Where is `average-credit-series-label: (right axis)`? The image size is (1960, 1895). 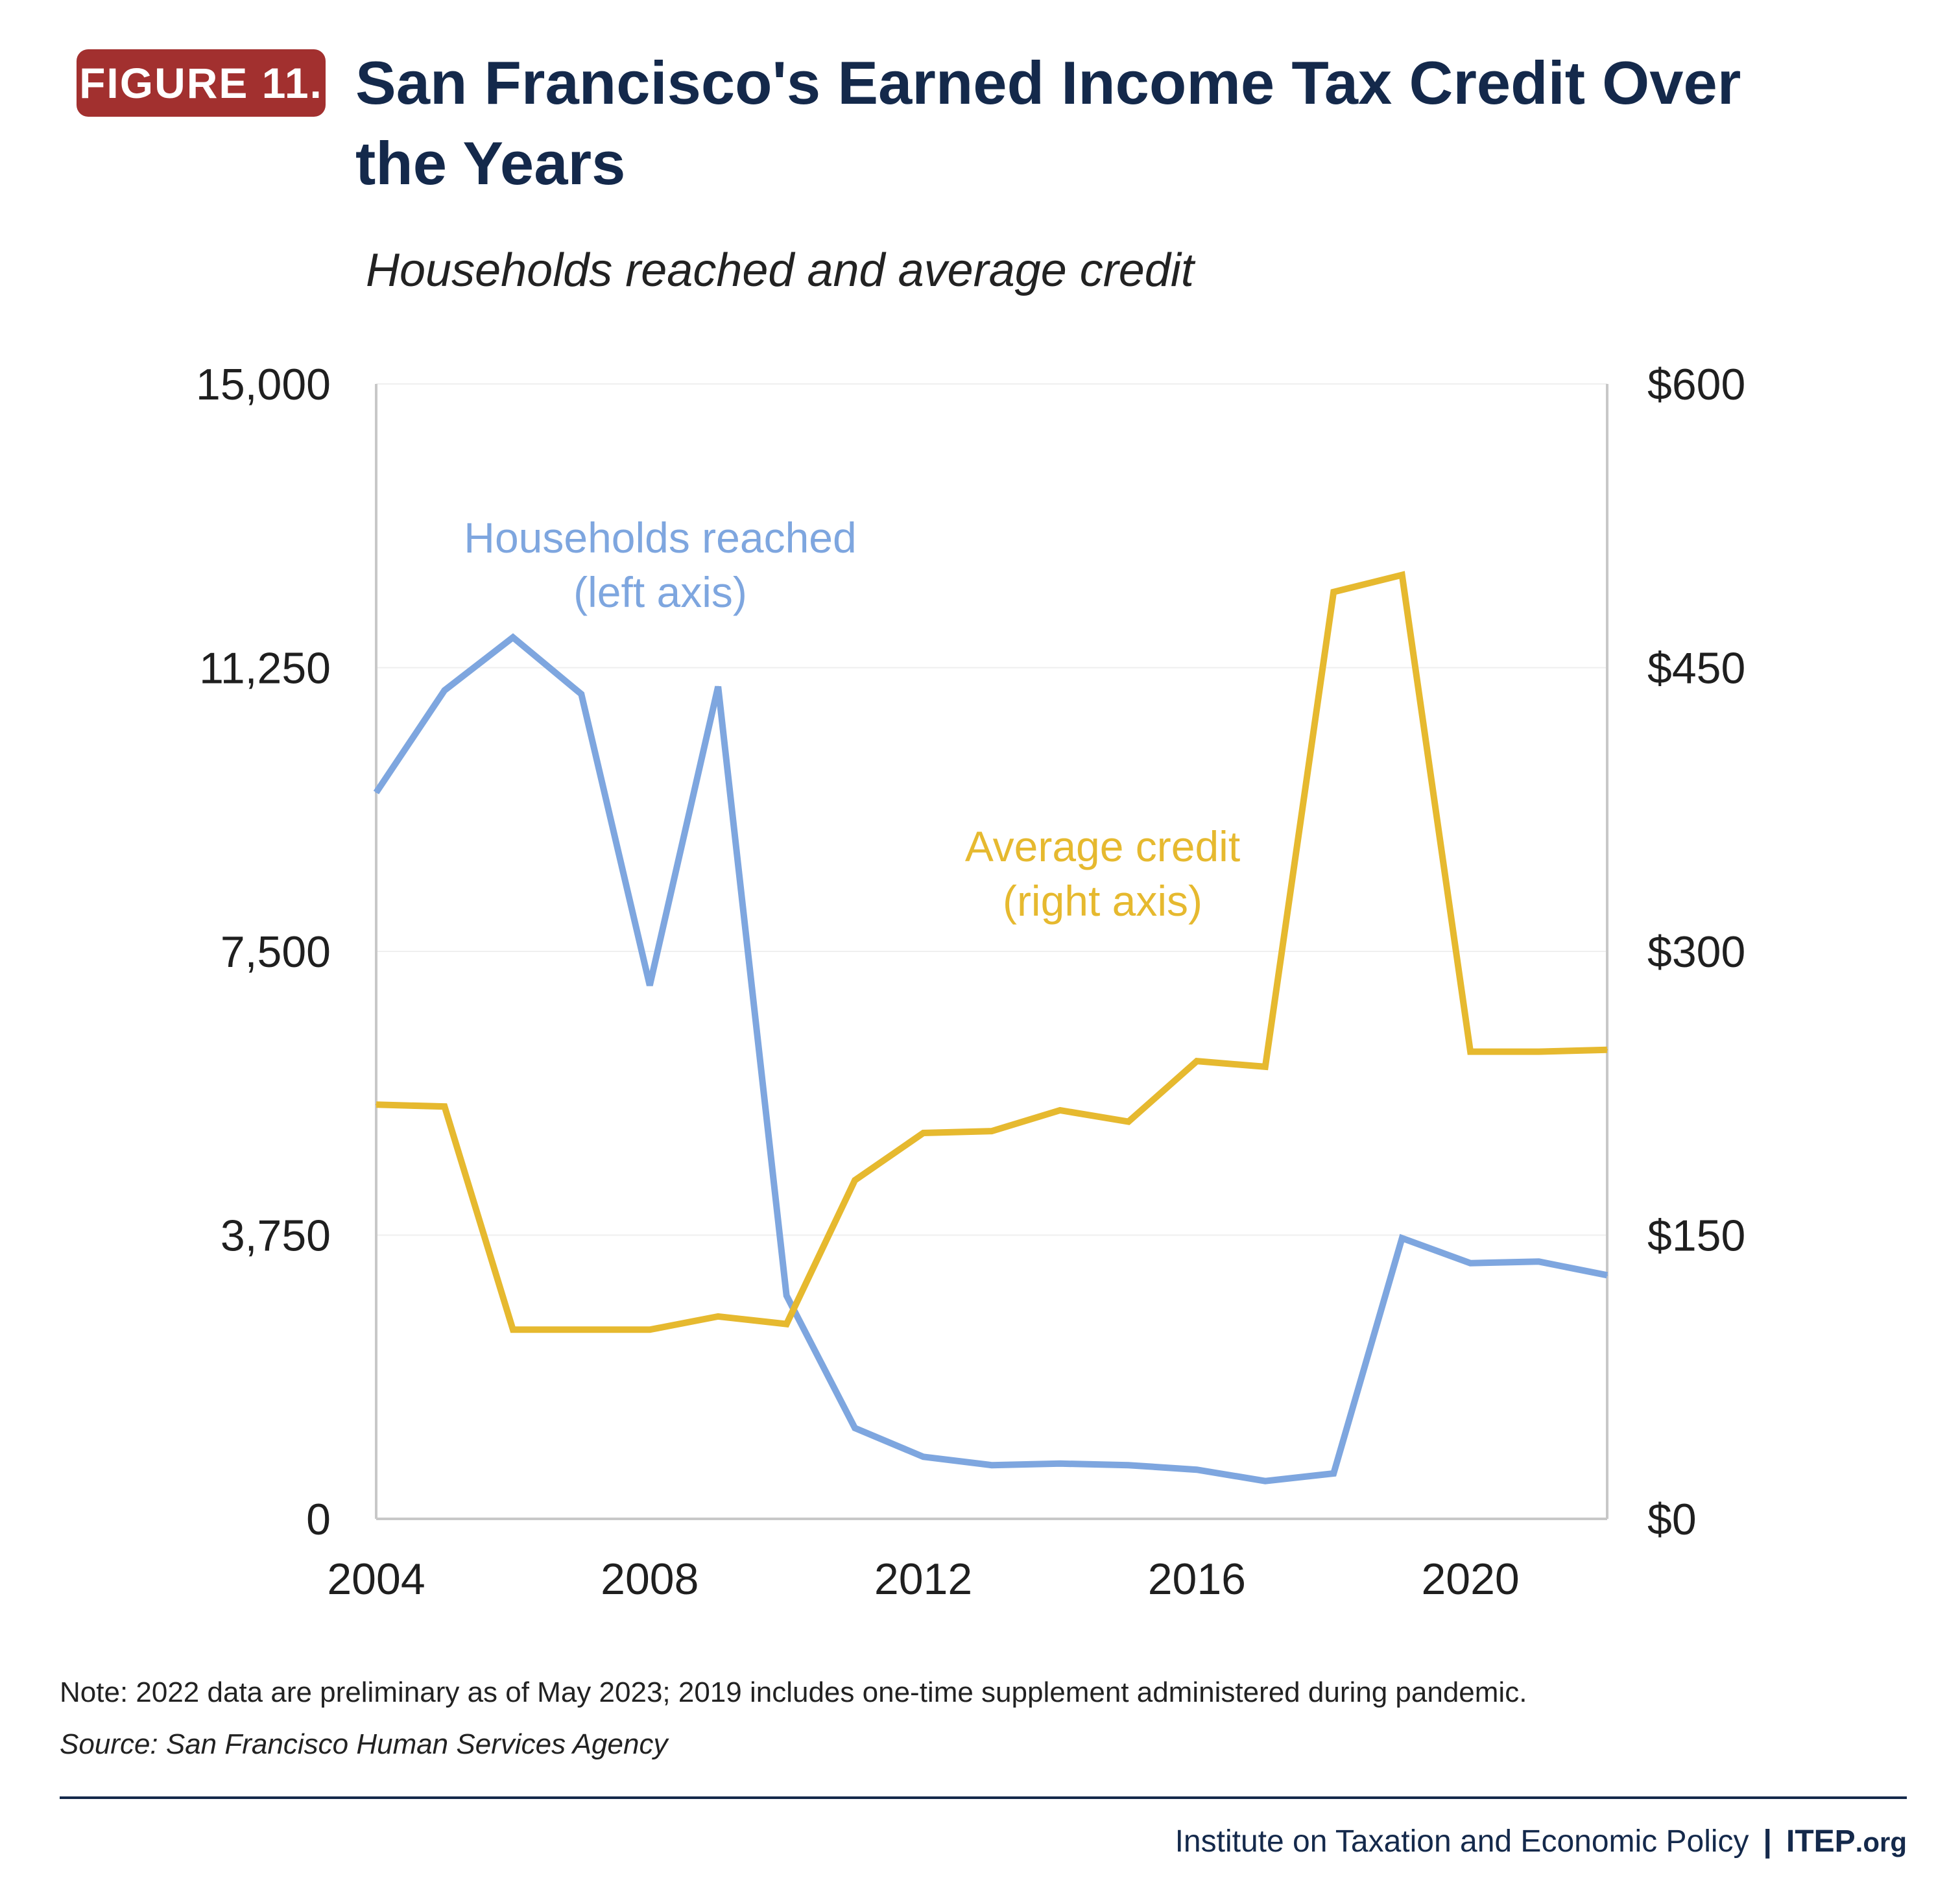 average-credit-series-label: (right axis) is located at coordinates (1102, 901).